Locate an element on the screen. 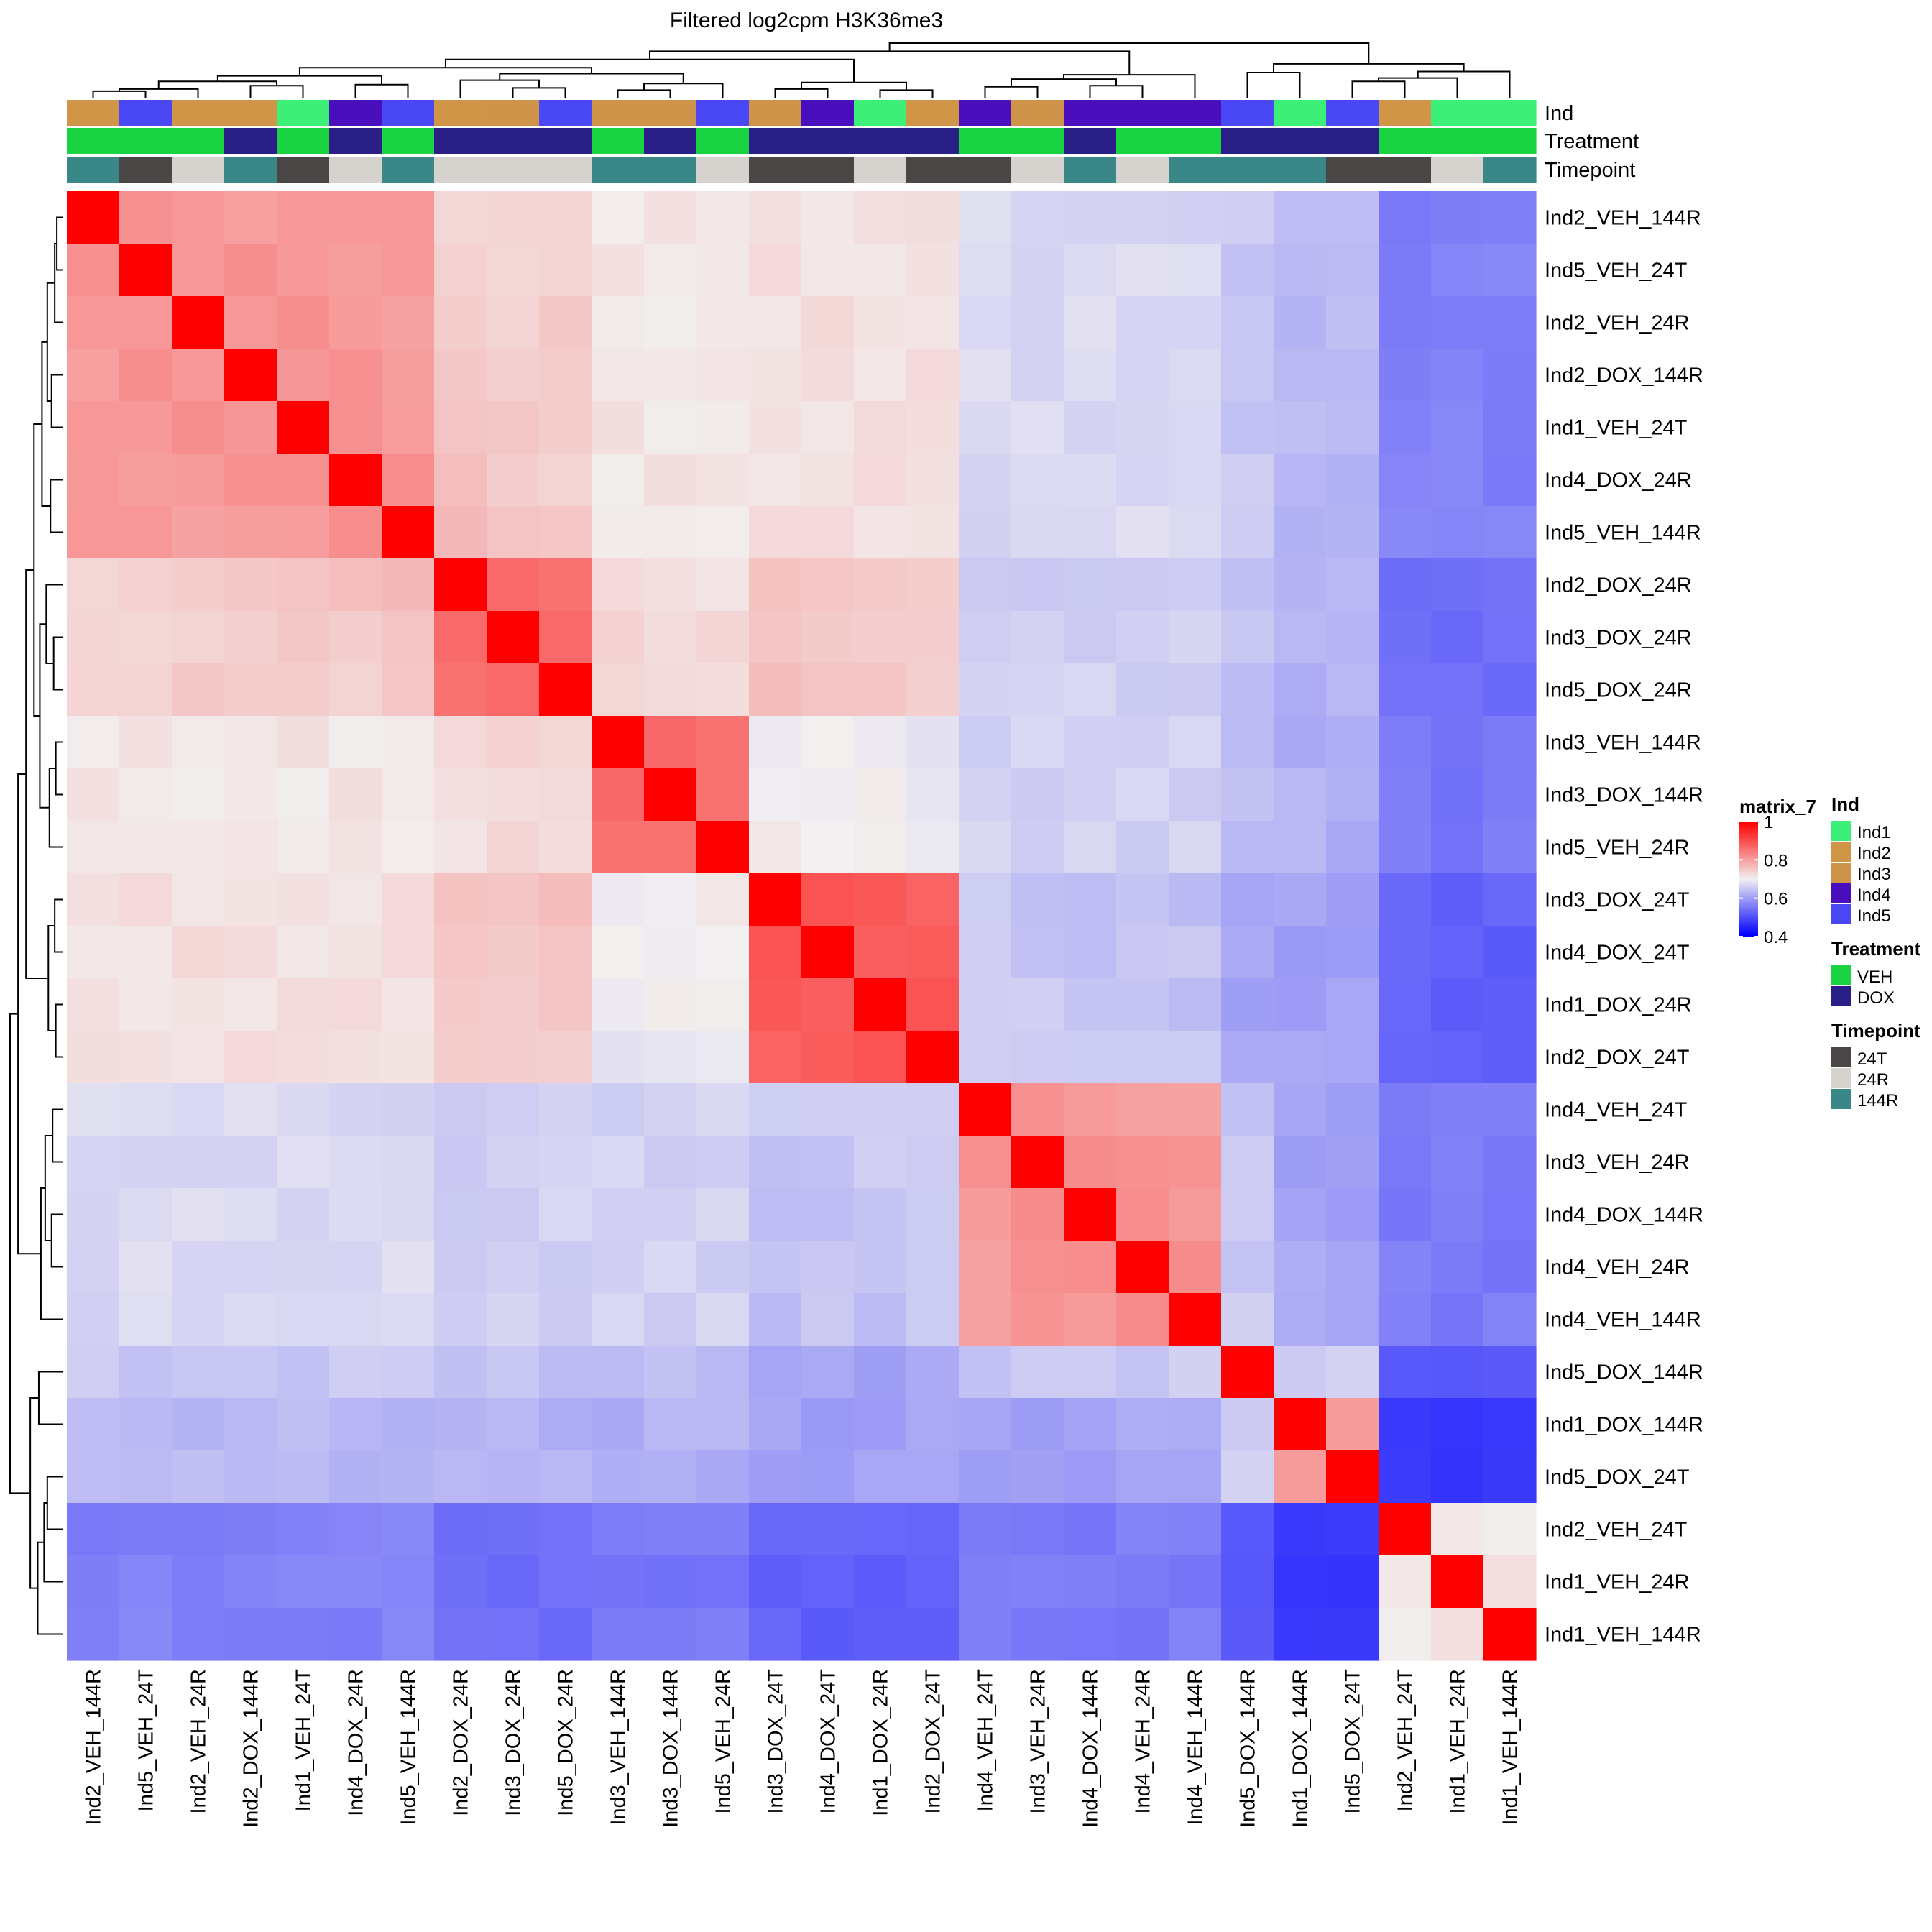 The width and height of the screenshot is (1932, 1932). row-label: Ind1_DOX_144R is located at coordinates (1624, 1425).